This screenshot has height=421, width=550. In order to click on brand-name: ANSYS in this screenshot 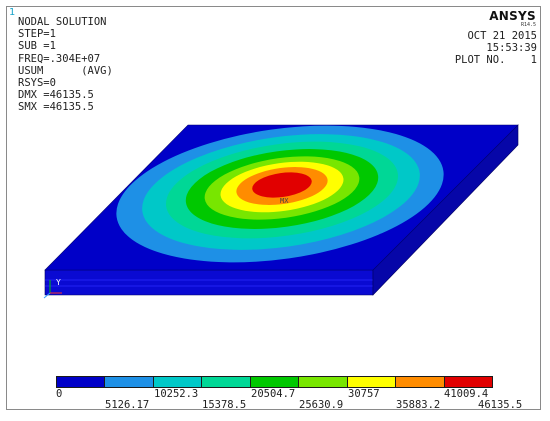, I will do `click(512, 16)`.